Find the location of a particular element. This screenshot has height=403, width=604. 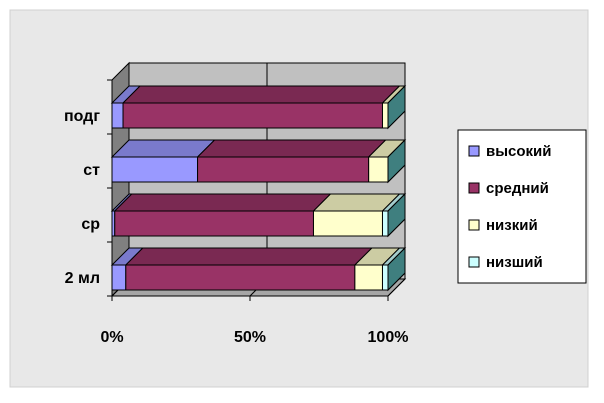

category-label: ср is located at coordinates (90, 224).